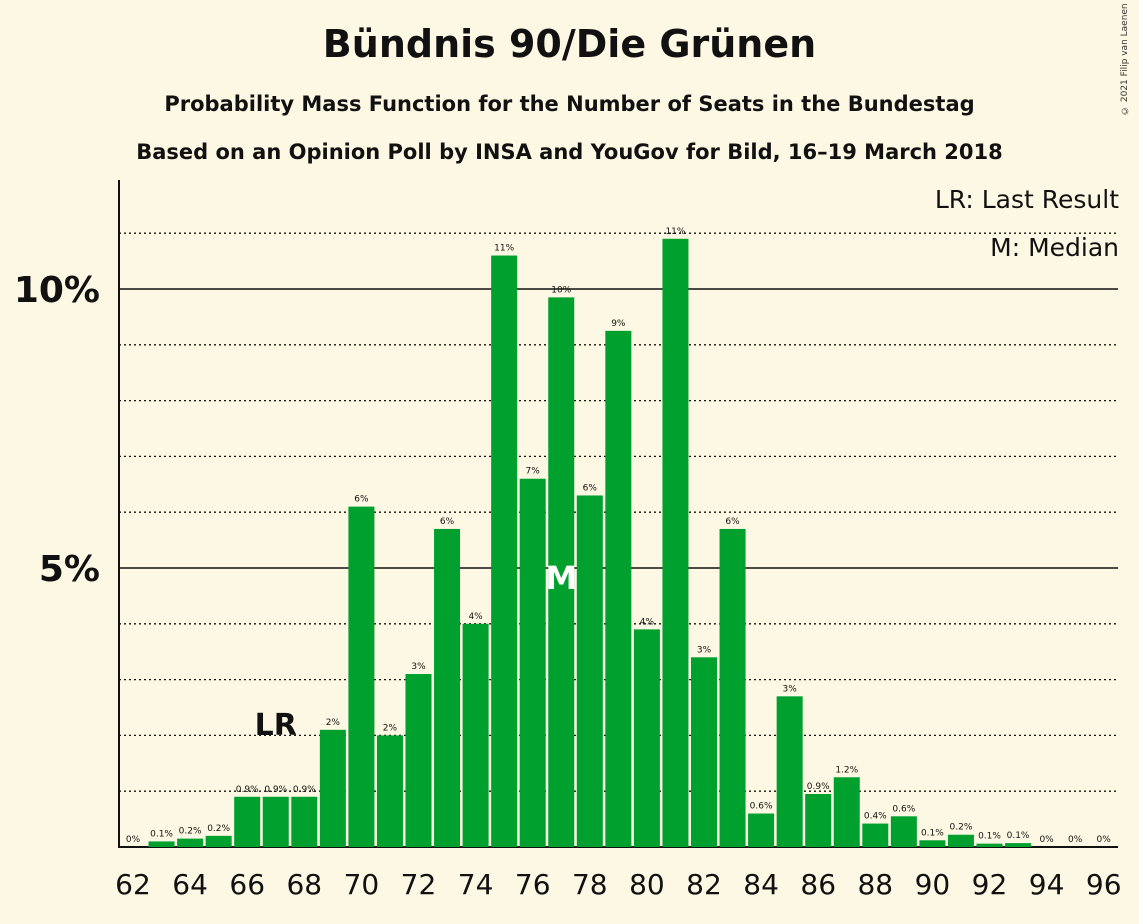 Image resolution: width=1139 pixels, height=924 pixels. Describe the element at coordinates (1054, 247) in the screenshot. I see `legend-median: M: Median` at that location.